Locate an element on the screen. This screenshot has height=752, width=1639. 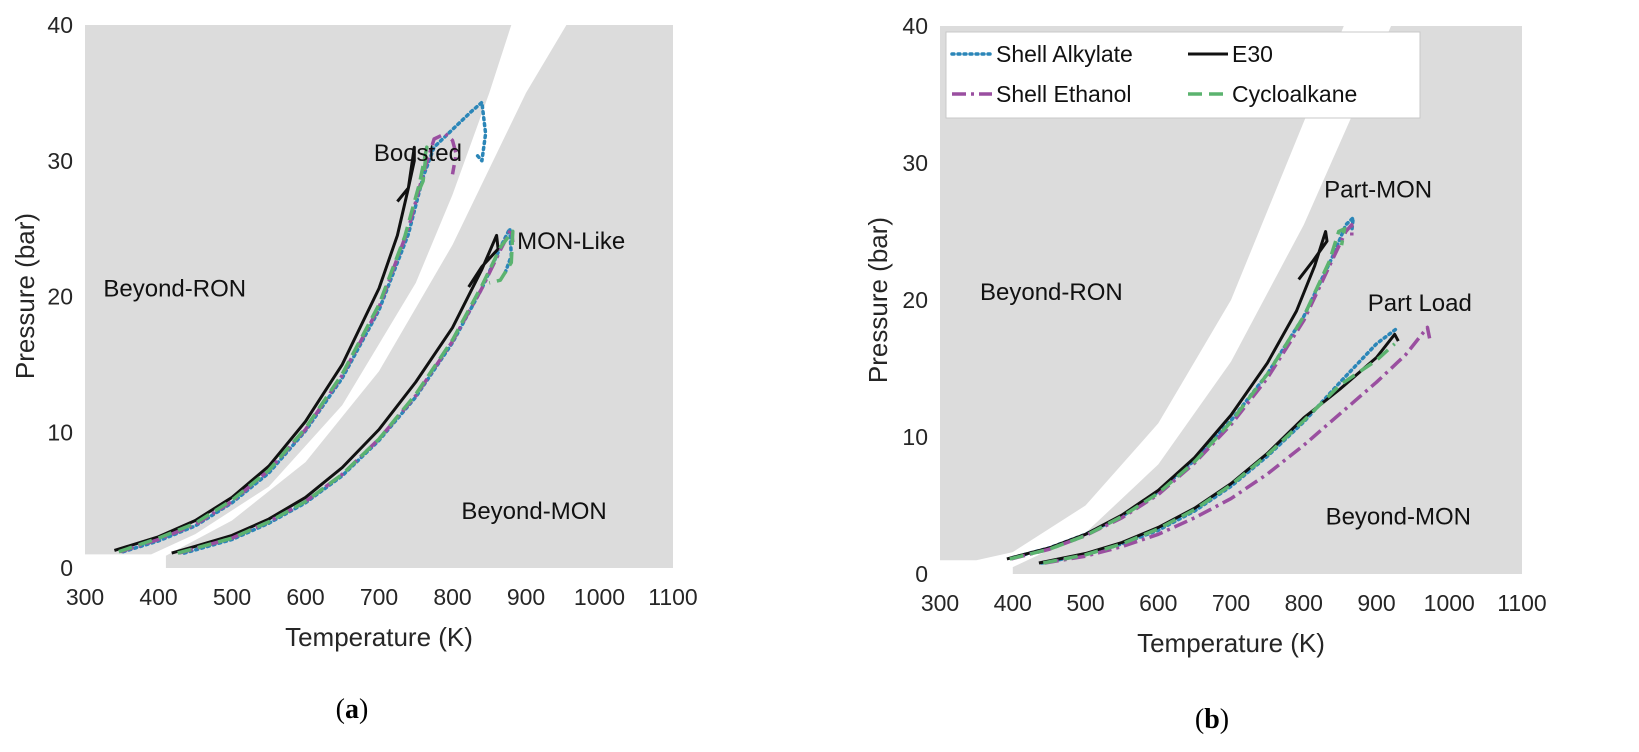
region-label-mon-like: MON-Like is located at coordinates (571, 241).